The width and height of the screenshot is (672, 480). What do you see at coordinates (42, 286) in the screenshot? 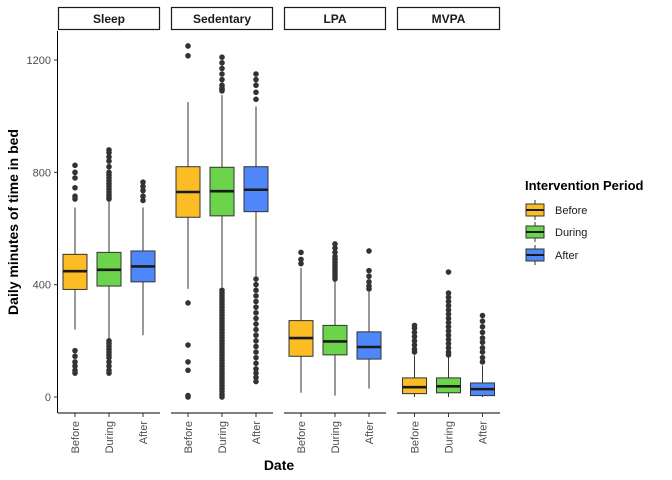
I see `y-tick-label: 400` at bounding box center [42, 286].